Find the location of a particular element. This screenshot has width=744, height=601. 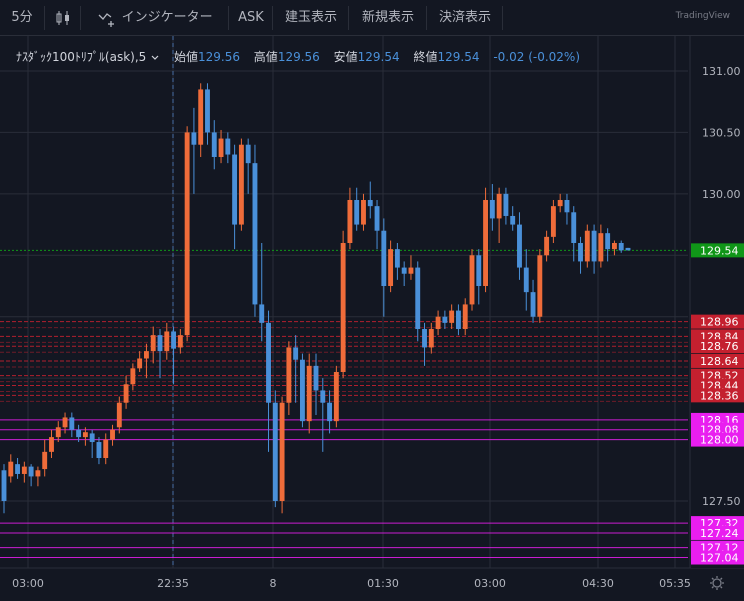

settlement-display-button: 決済表示 is located at coordinates (464, 17).